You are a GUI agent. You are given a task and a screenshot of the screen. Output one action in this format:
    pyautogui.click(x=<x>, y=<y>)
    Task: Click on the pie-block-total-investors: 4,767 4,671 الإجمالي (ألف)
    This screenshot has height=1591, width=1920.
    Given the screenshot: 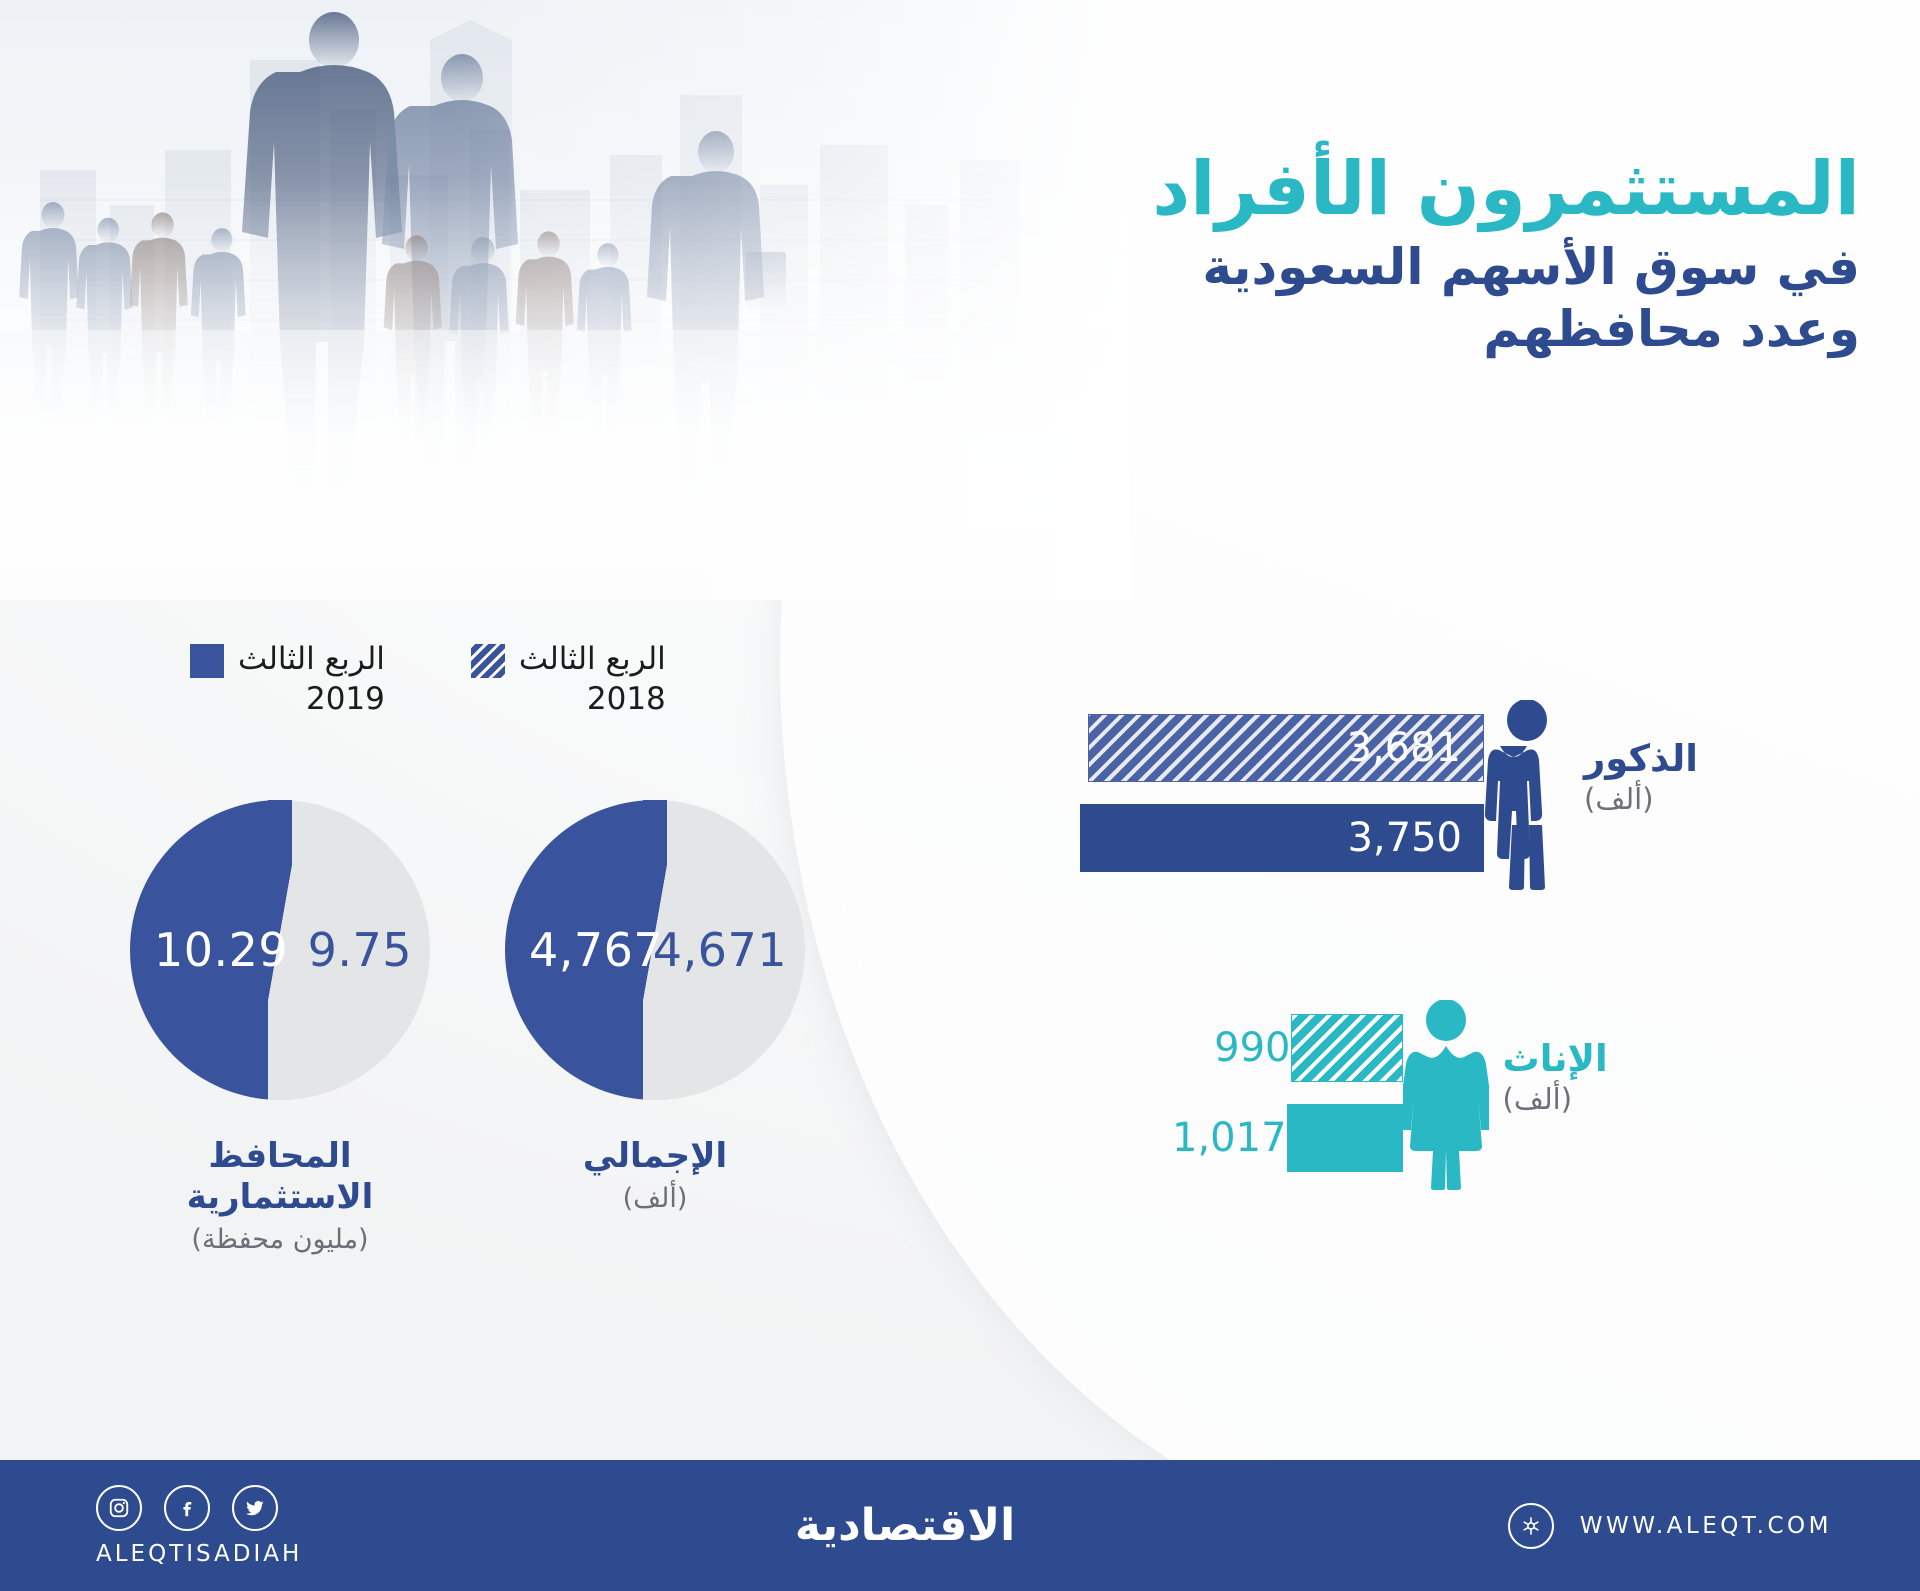 What is the action you would take?
    pyautogui.click(x=655, y=1007)
    